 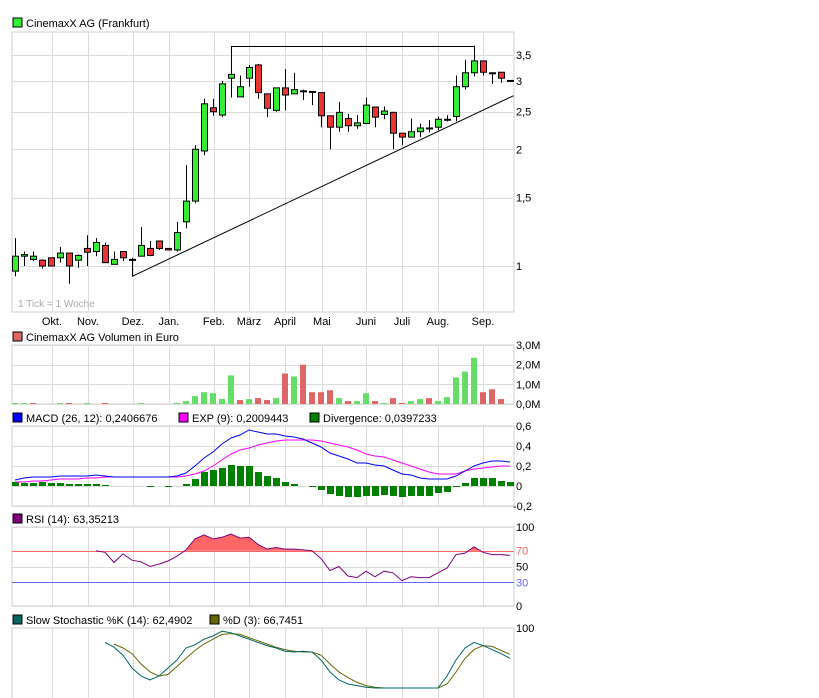 I want to click on legend-swatch-price, so click(x=17, y=22).